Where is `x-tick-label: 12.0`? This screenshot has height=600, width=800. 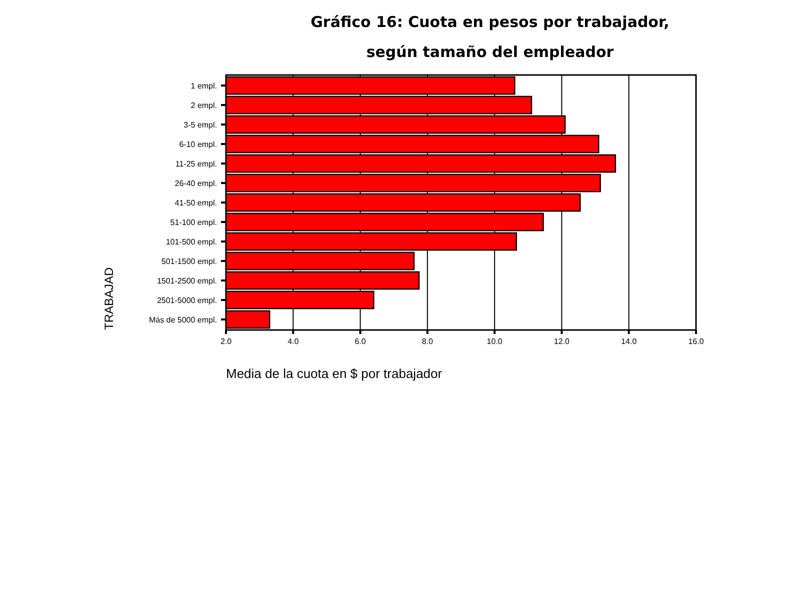 x-tick-label: 12.0 is located at coordinates (562, 341).